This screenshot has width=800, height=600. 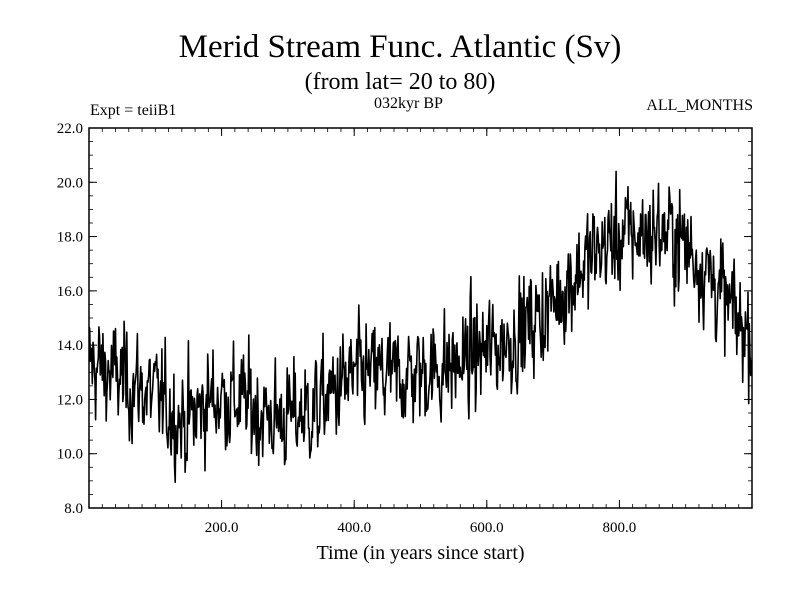 What do you see at coordinates (70, 183) in the screenshot?
I see `y-tick-label: 20.0` at bounding box center [70, 183].